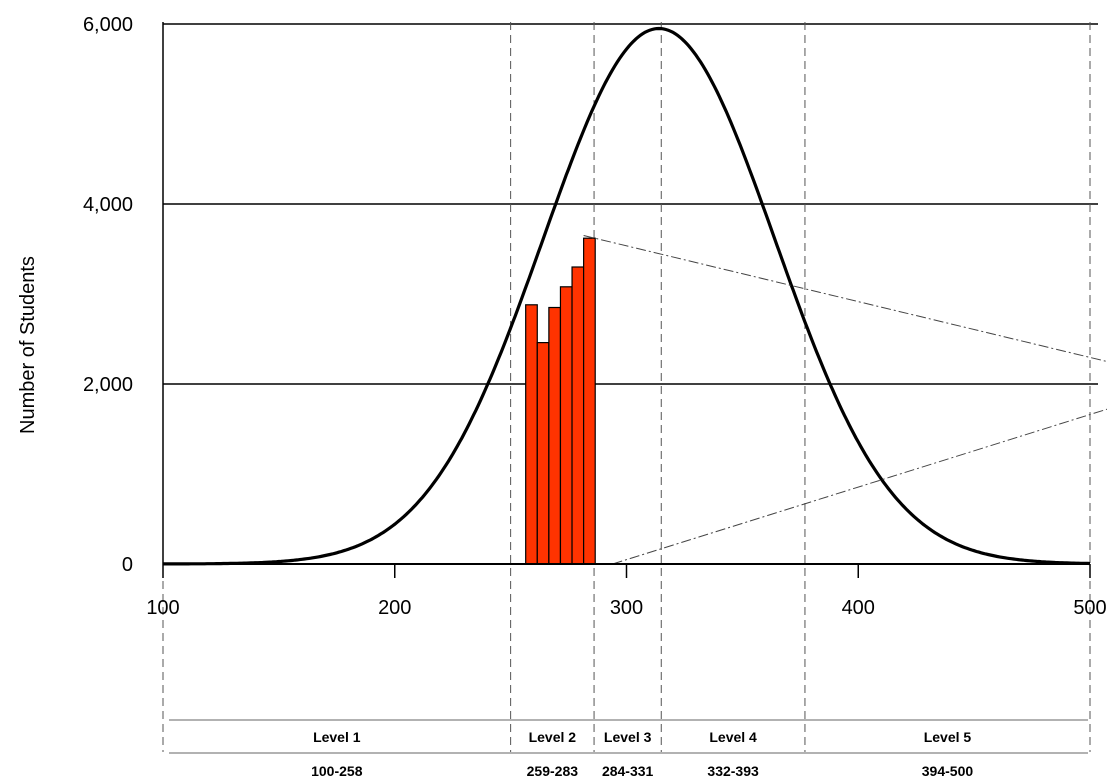 The image size is (1107, 781). Describe the element at coordinates (858, 608) in the screenshot. I see `x-tick-label: 400` at that location.